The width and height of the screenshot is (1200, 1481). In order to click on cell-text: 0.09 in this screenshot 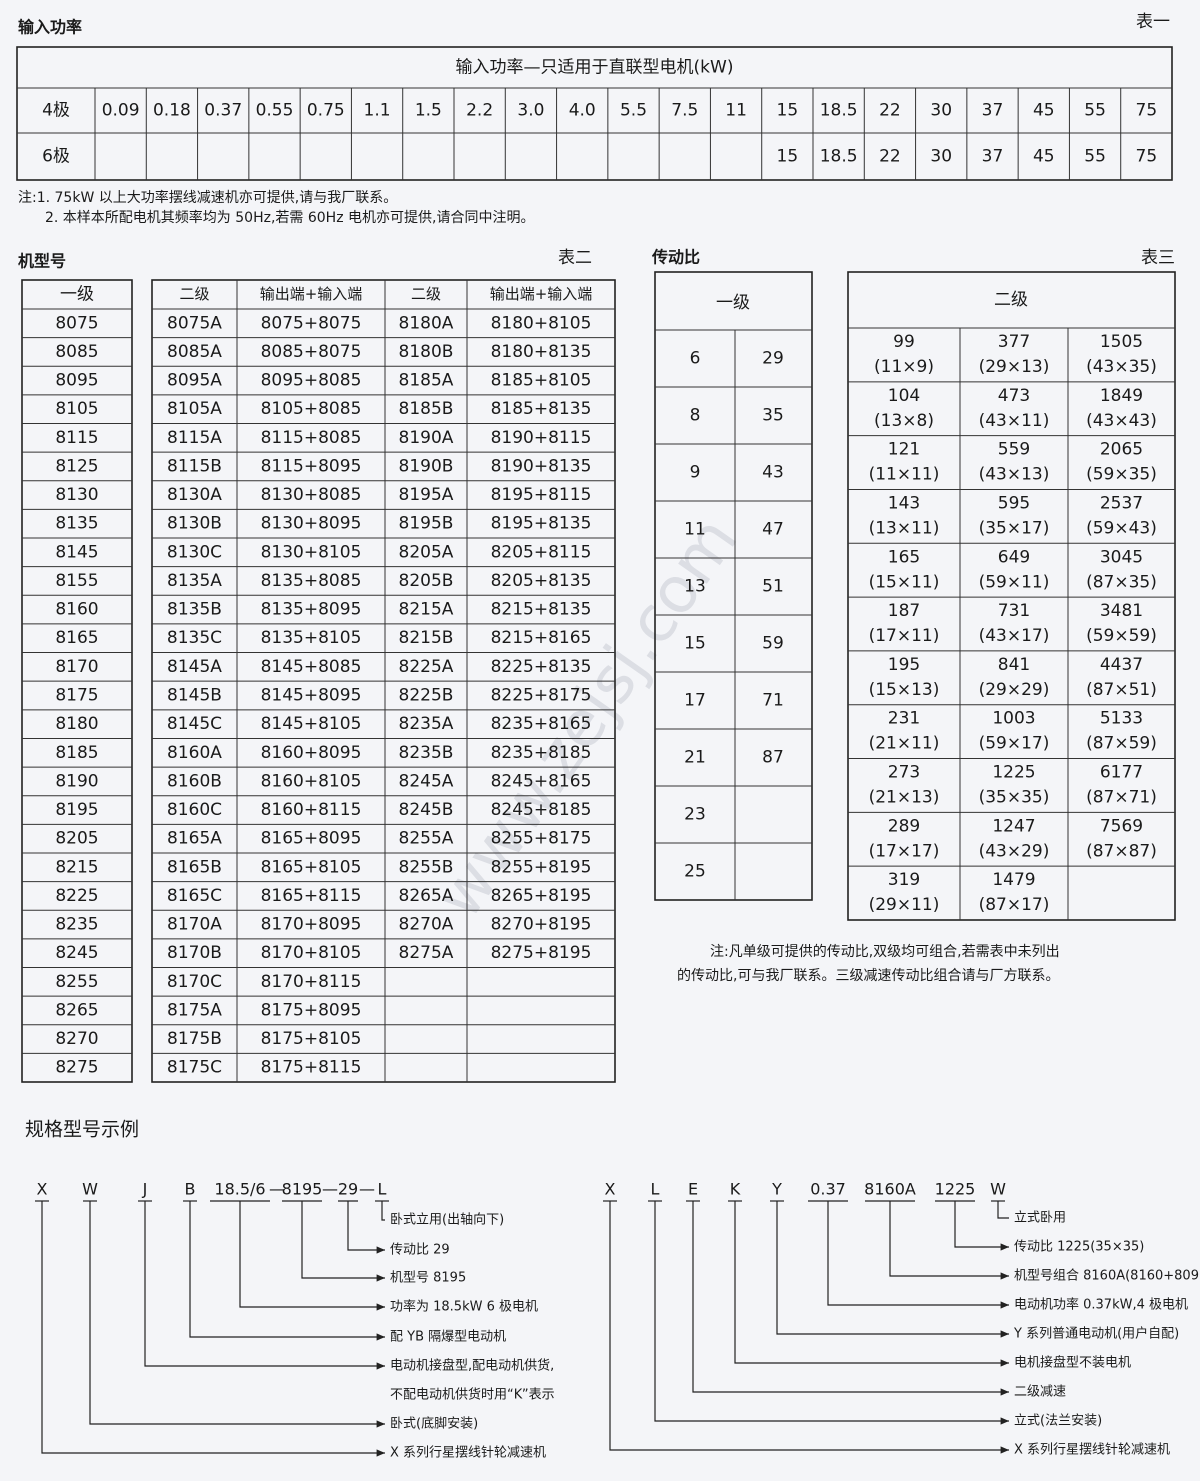, I will do `click(121, 111)`.